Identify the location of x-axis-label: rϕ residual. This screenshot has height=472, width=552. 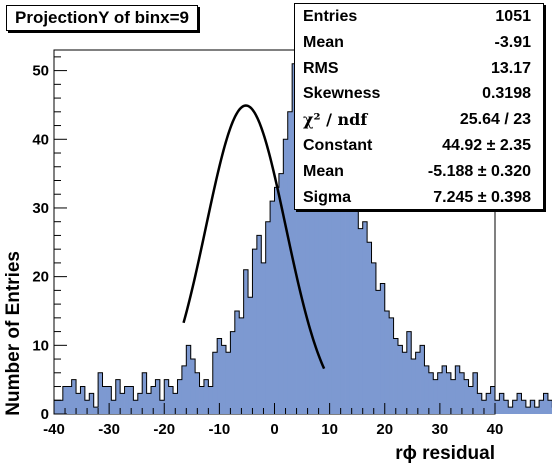
(445, 453).